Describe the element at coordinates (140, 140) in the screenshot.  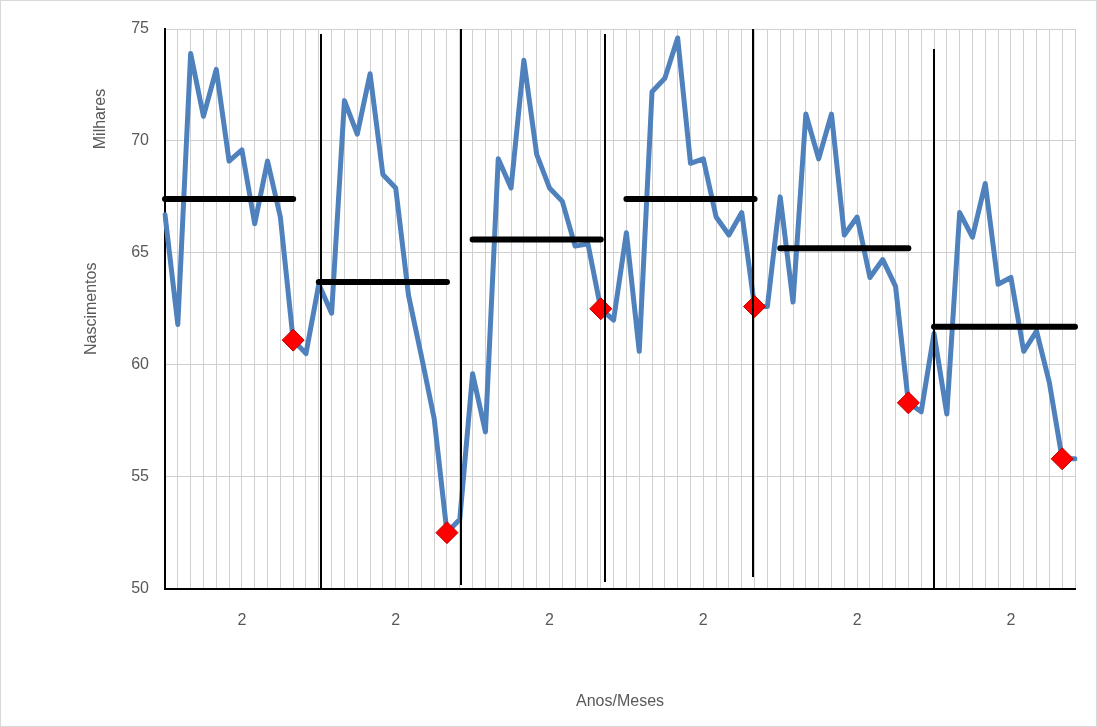
I see `y-tick-label: 70` at that location.